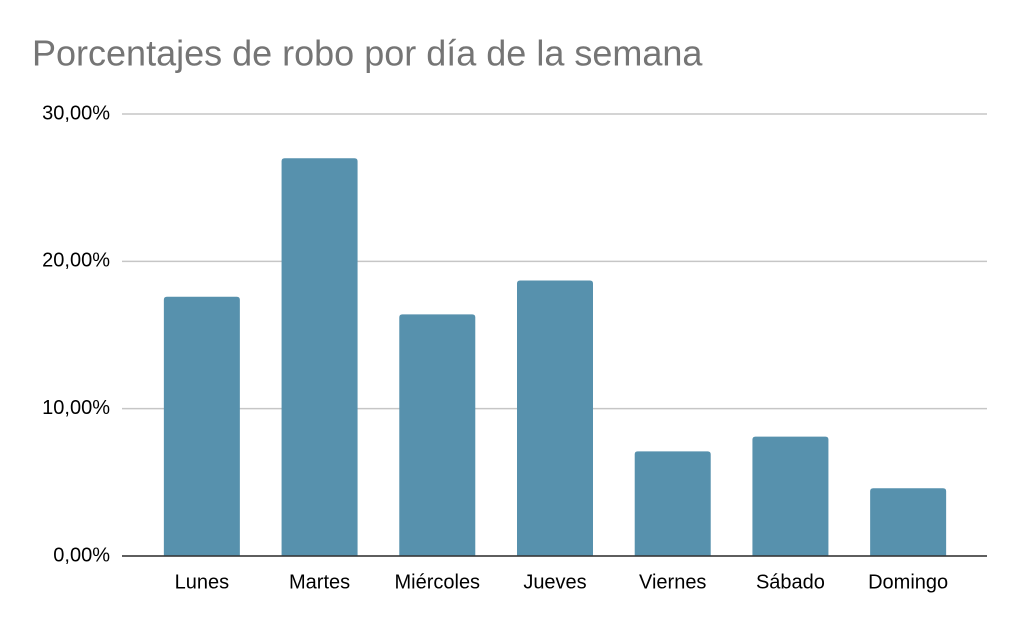 The width and height of the screenshot is (1018, 628). I want to click on chart-title: Porcentajes de robo por día de la semana, so click(367, 53).